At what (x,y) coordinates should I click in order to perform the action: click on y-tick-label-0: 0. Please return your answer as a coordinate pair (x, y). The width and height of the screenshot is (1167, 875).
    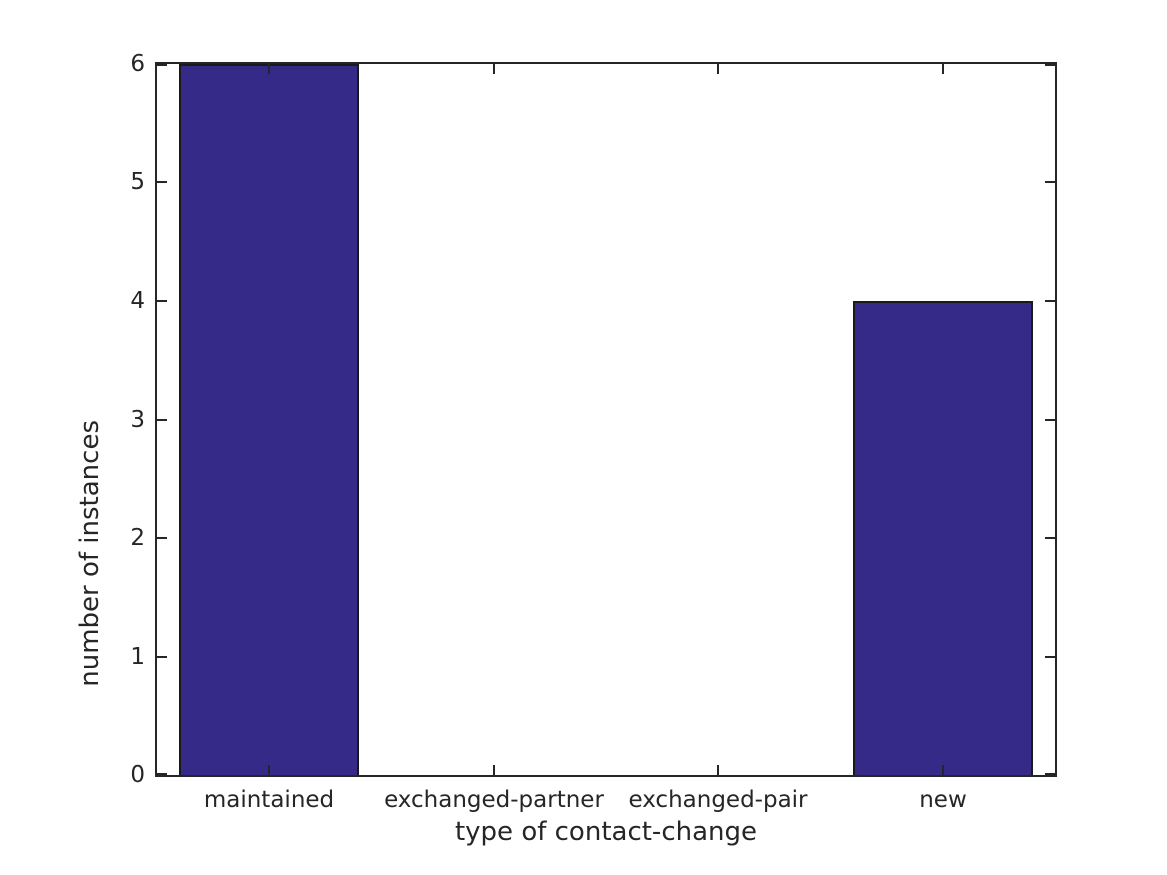
    Looking at the image, I should click on (137, 775).